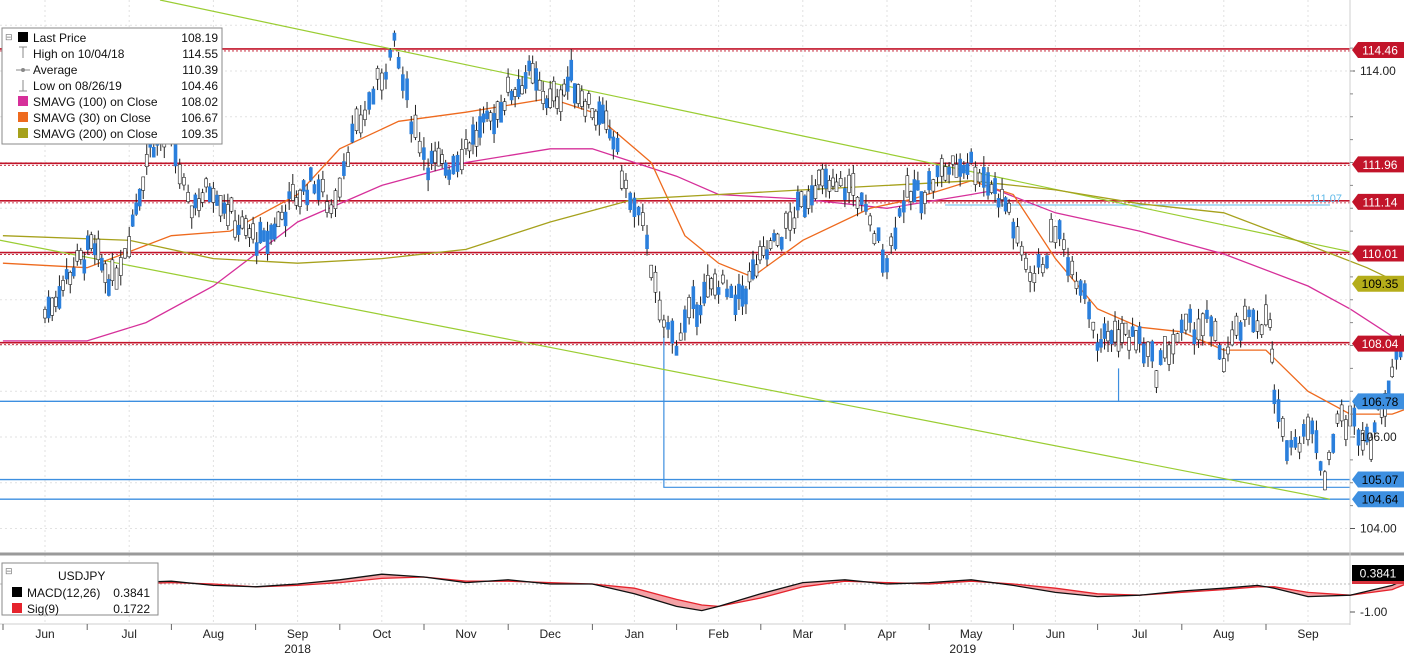  Describe the element at coordinates (9, 37) in the screenshot. I see `legend-collapse-icon: ⊟` at that location.